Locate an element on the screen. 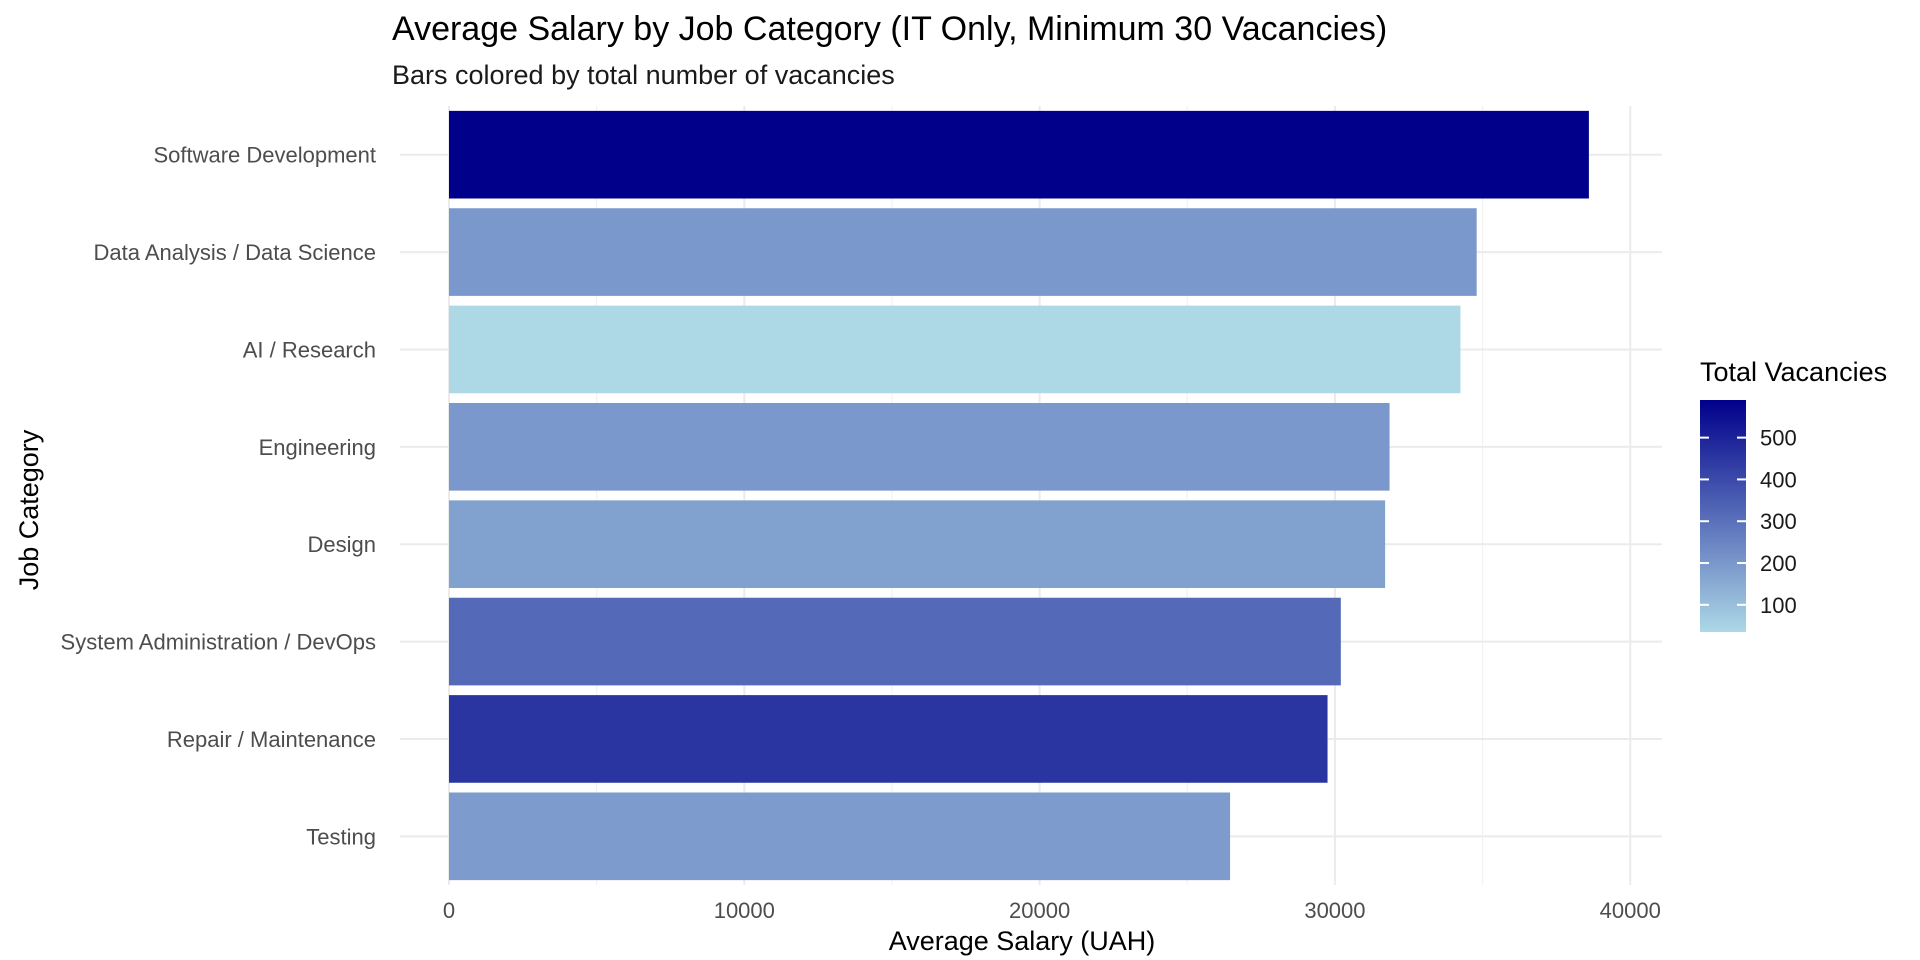 This screenshot has height=960, width=1920. x-tick-label: 40000 is located at coordinates (1630, 910).